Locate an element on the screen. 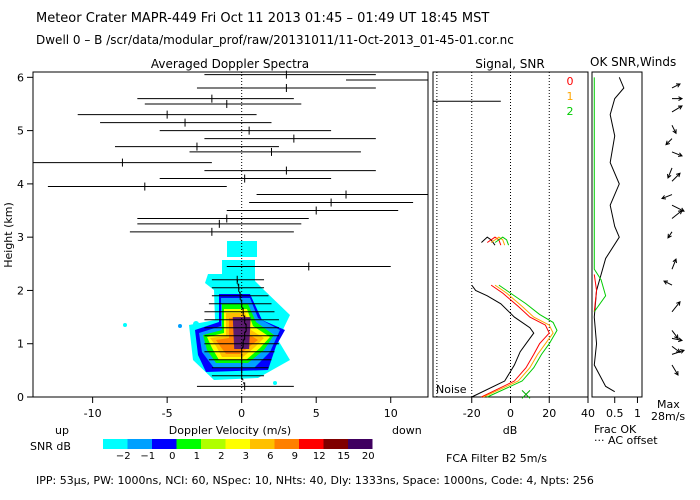 The height and width of the screenshot is (500, 700). snr-db-label: SNR dB is located at coordinates (50, 446).